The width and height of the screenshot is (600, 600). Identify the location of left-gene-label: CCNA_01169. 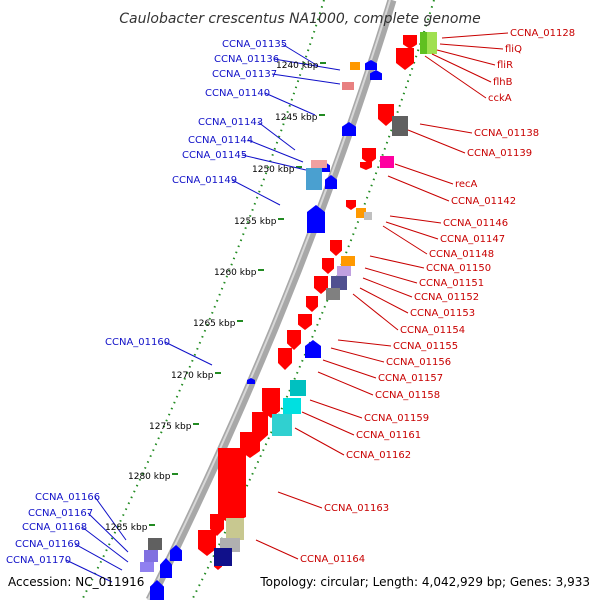
(47, 544).